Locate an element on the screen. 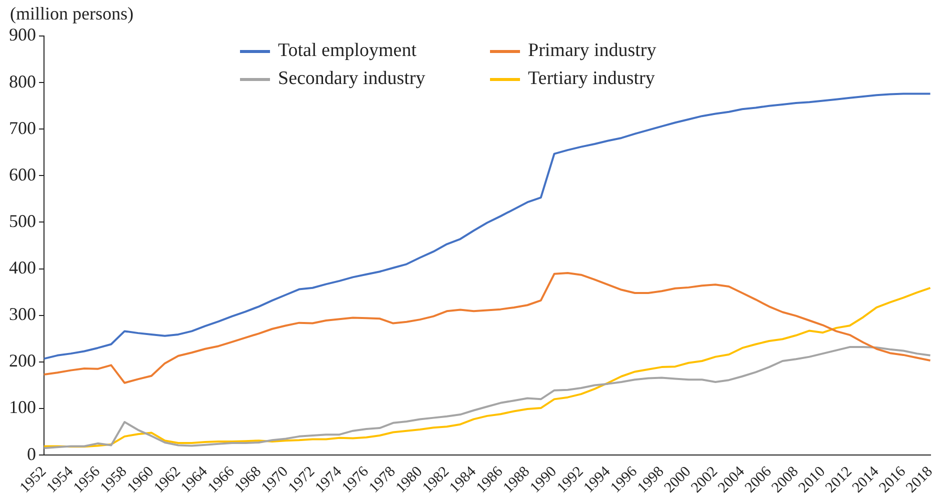 Image resolution: width=946 pixels, height=500 pixels. y-tick-label: 100 is located at coordinates (22, 407).